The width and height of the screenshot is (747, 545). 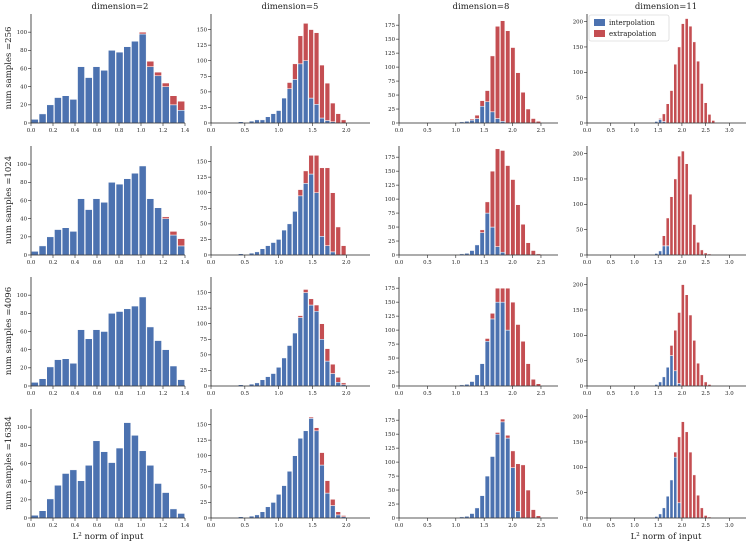 I want to click on x-axis-label-col-4: L2 norm of input, so click(x=666, y=537).